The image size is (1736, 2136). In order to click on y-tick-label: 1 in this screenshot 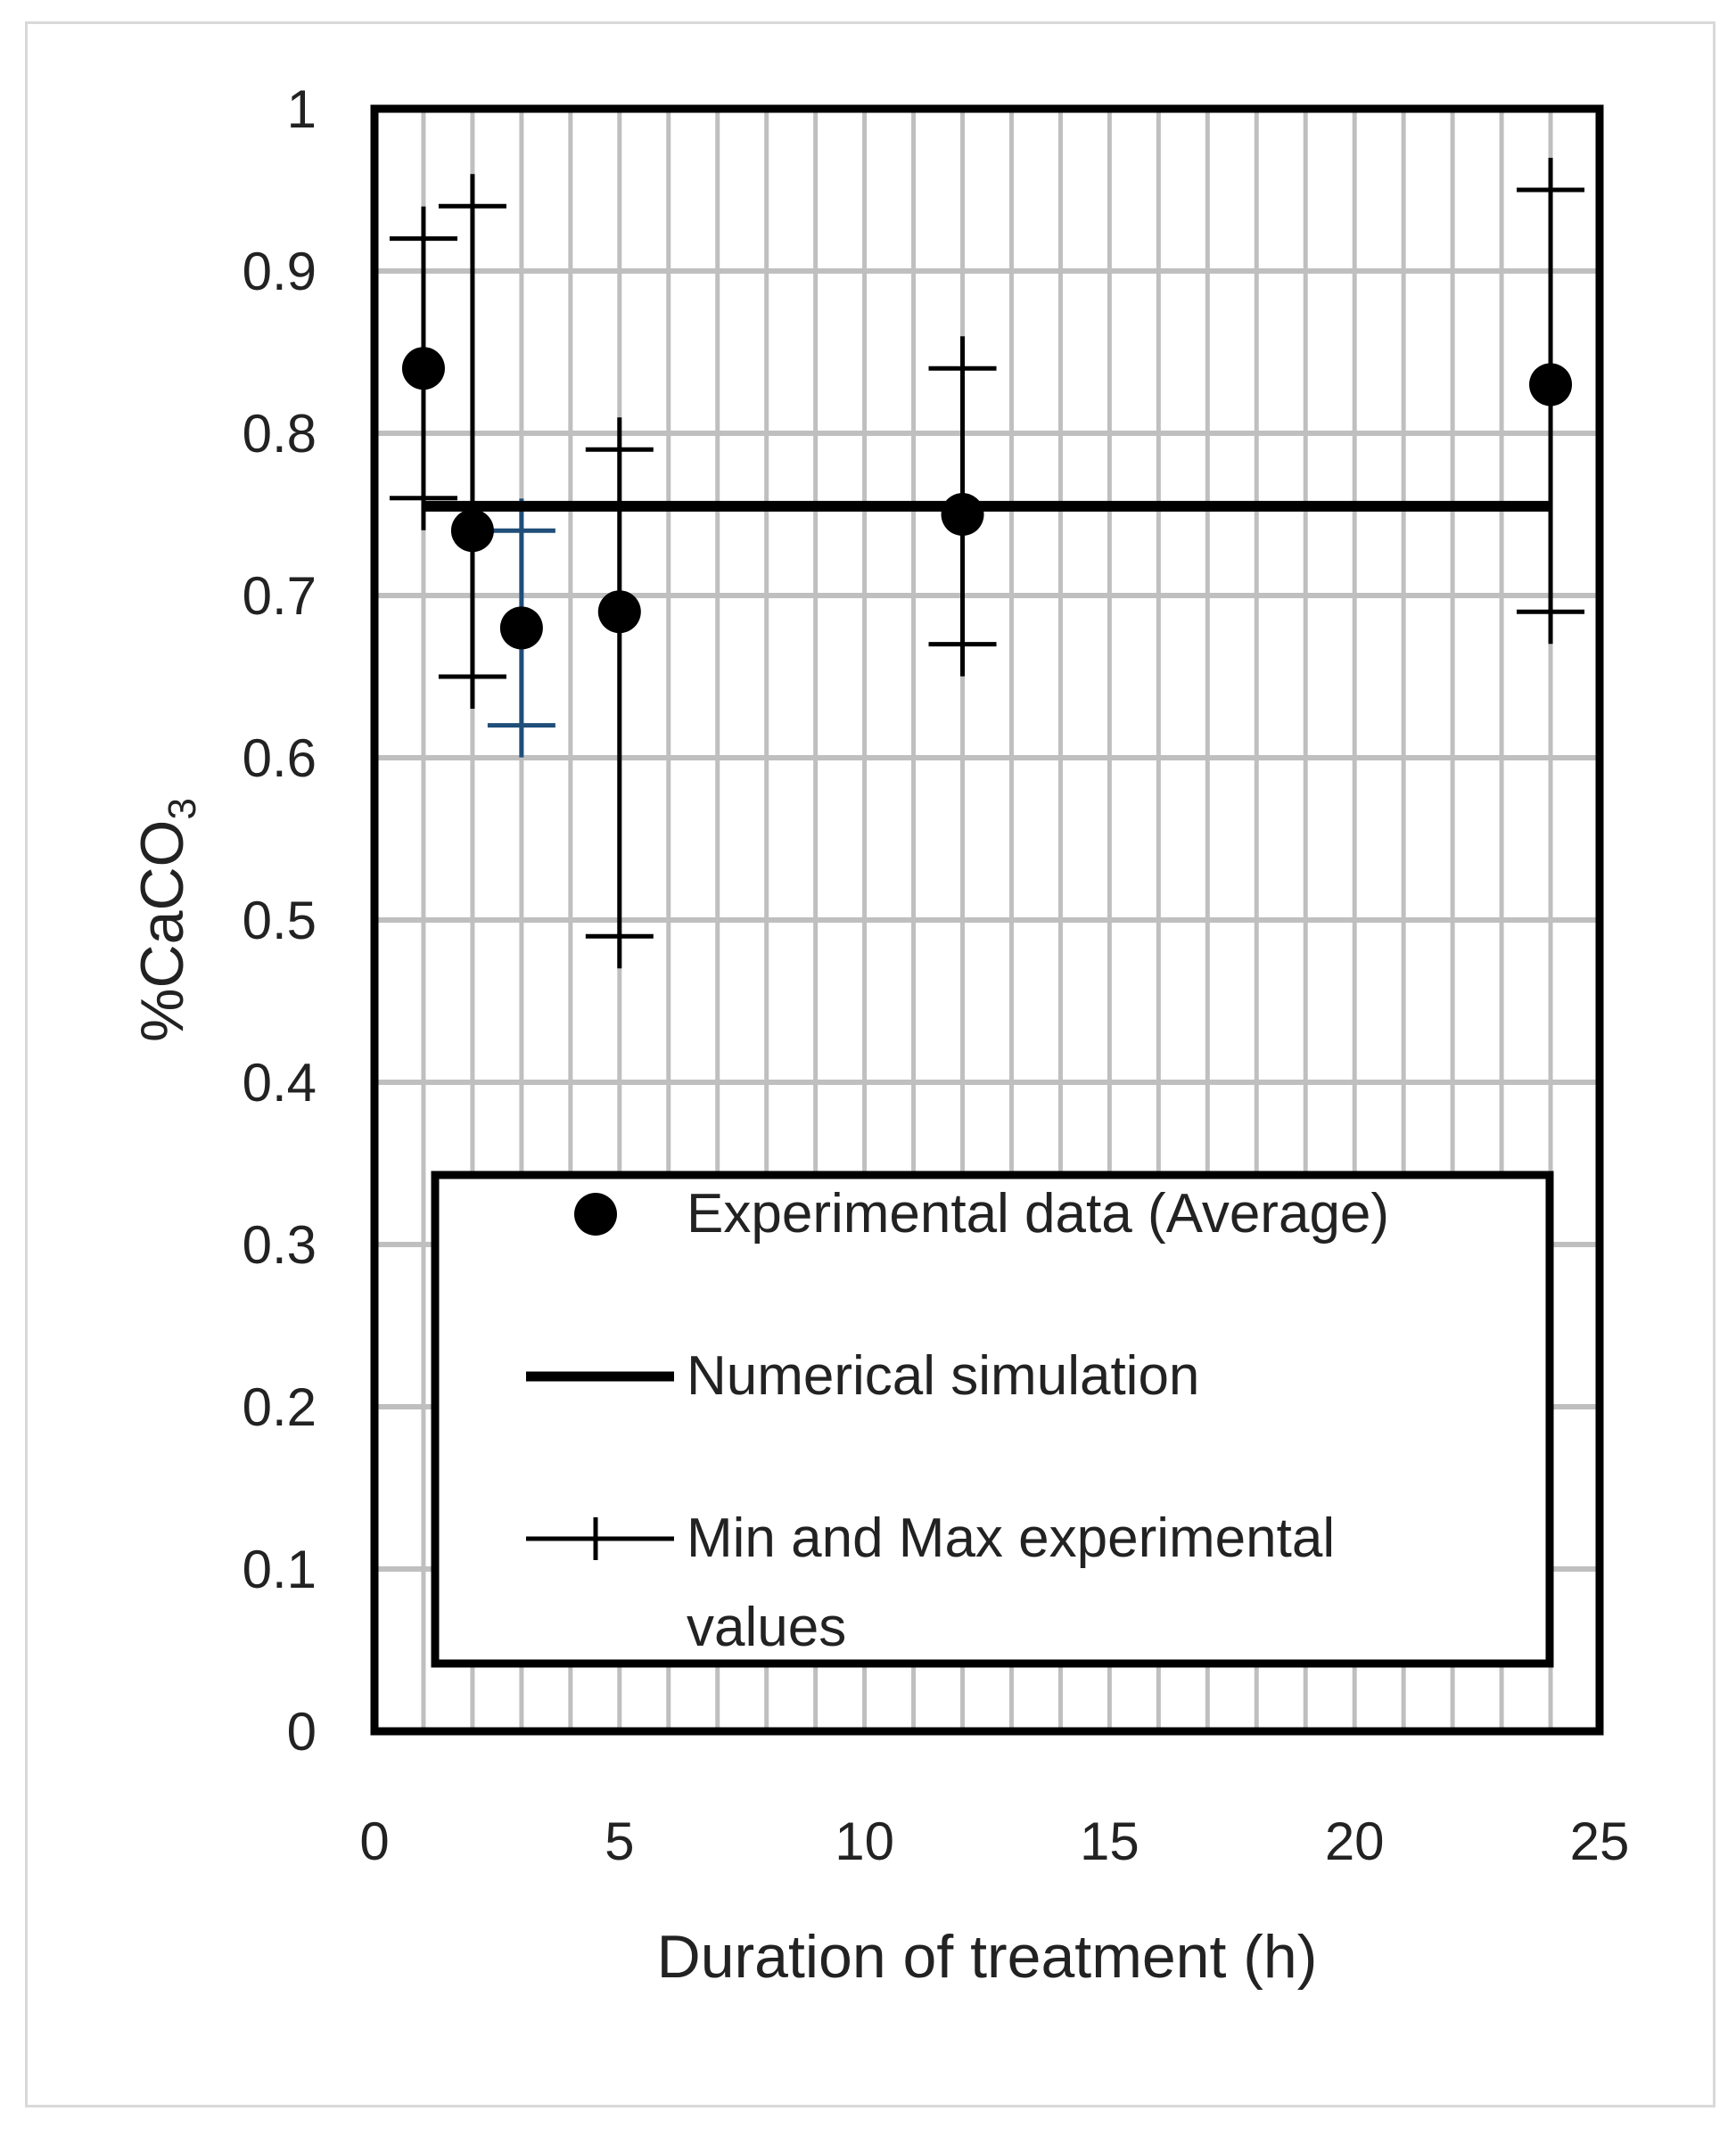, I will do `click(302, 109)`.